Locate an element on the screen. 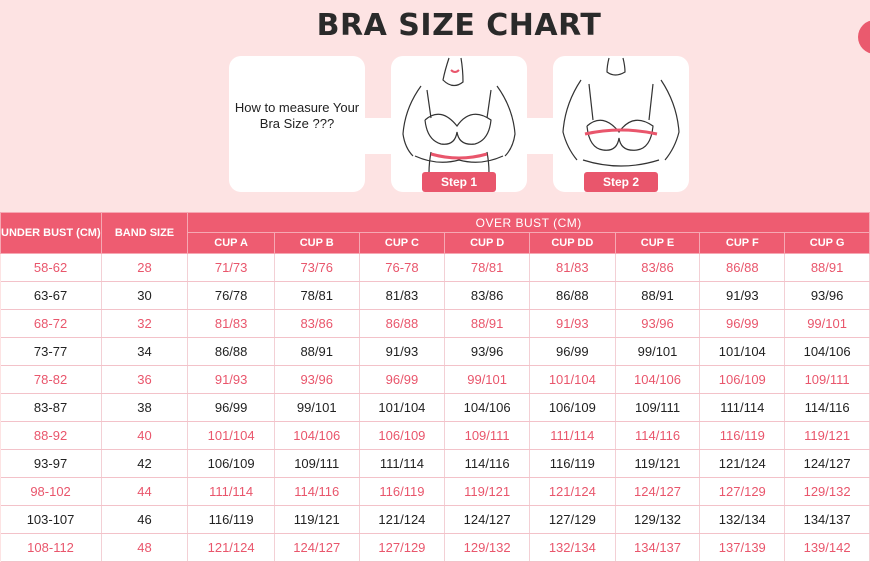  cup-header: CUP G is located at coordinates (827, 243).